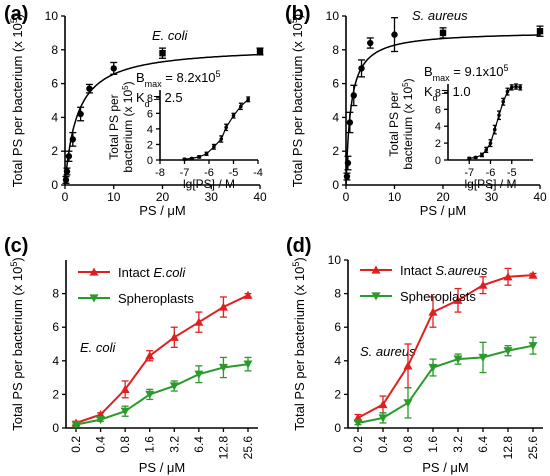  I want to click on fit-curve, so click(442, 110).